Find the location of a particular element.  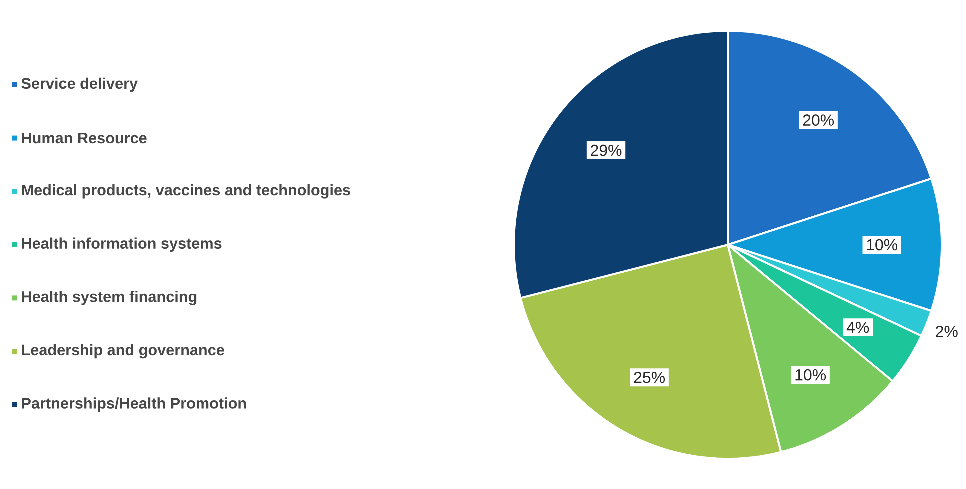

data-label: 29% is located at coordinates (606, 150).